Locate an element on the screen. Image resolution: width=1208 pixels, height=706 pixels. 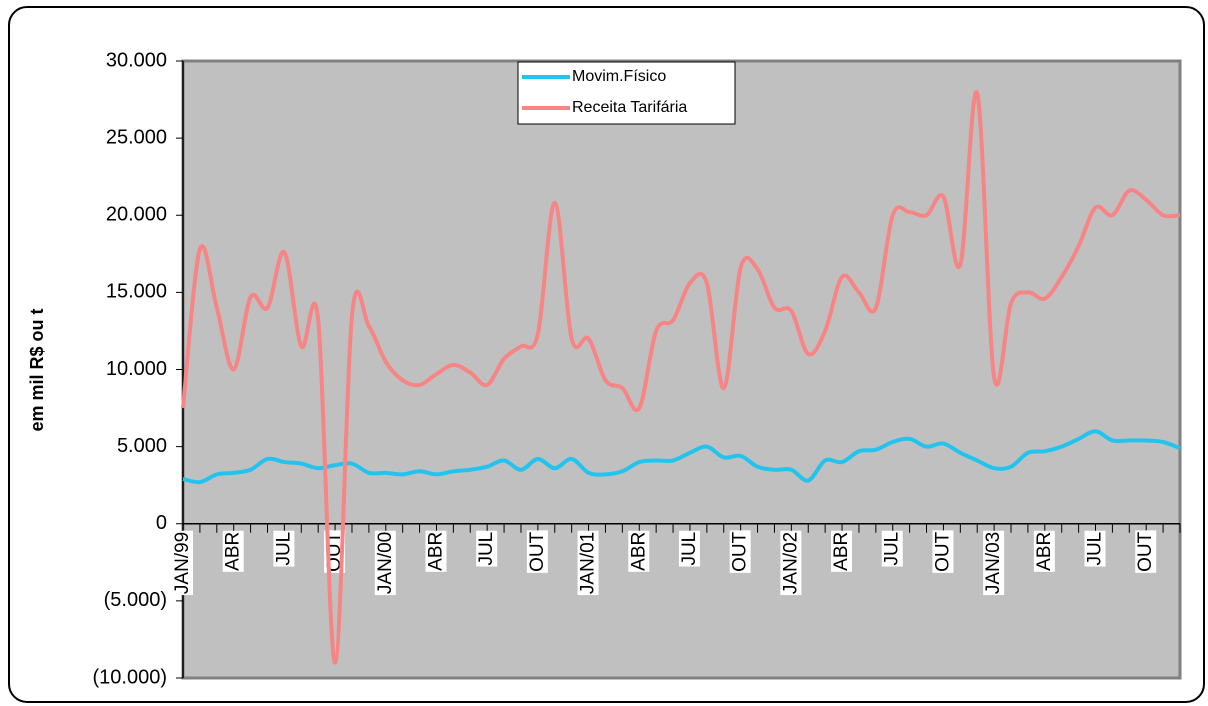
y-axis-label: em mil R$ ou t is located at coordinates (37, 369).